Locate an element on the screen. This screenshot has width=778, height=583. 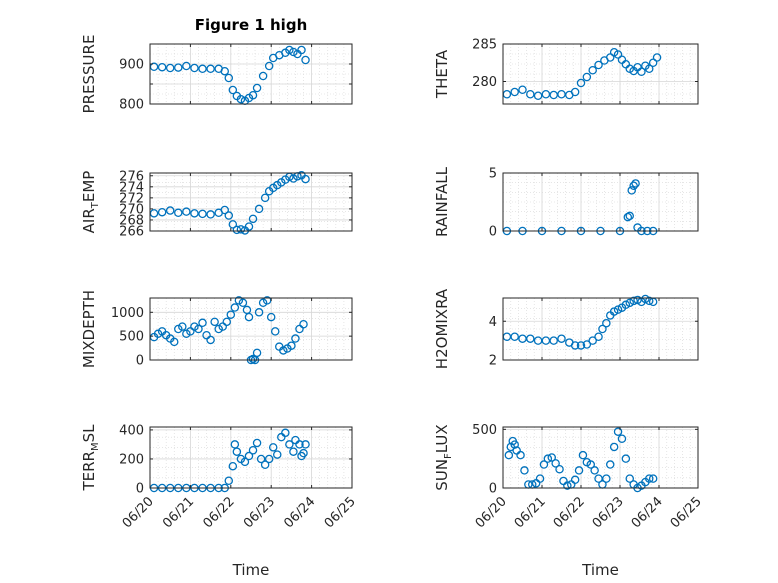
subplot-h2omixra: 2 4 H2OMIXRA is located at coordinates (566, 328).